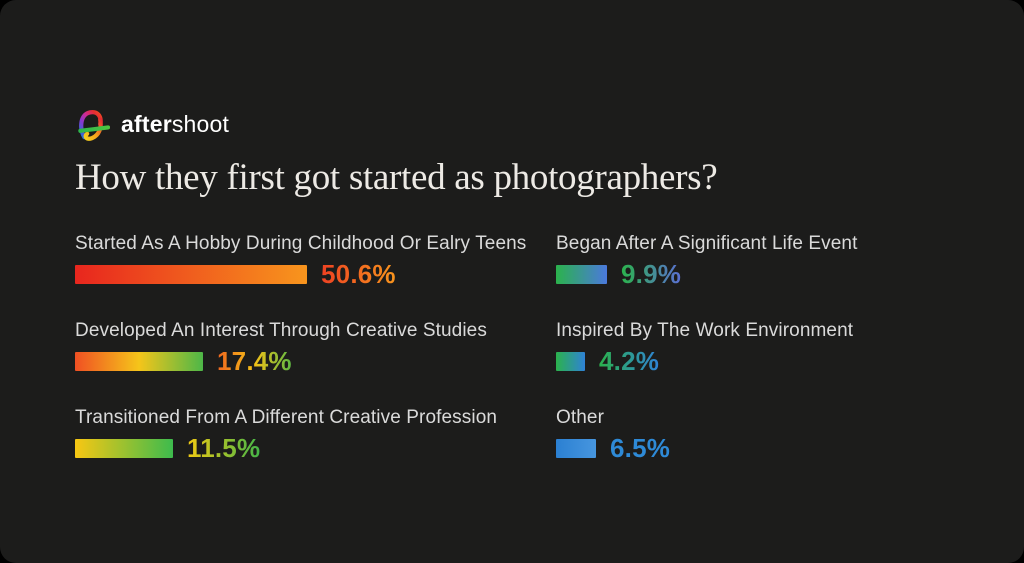  Describe the element at coordinates (200, 124) in the screenshot. I see `logo-text-light: shoot` at that location.